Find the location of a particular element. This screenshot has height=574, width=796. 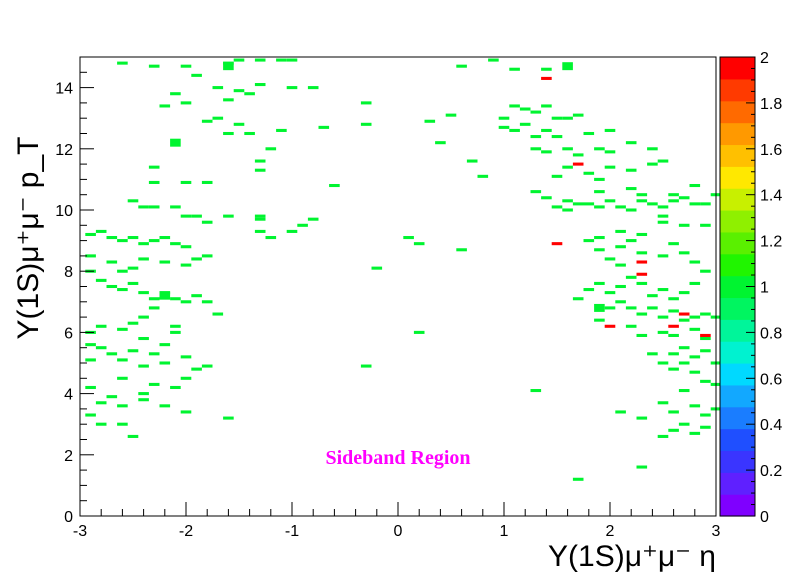

x-tick-label: 2 is located at coordinates (610, 531).